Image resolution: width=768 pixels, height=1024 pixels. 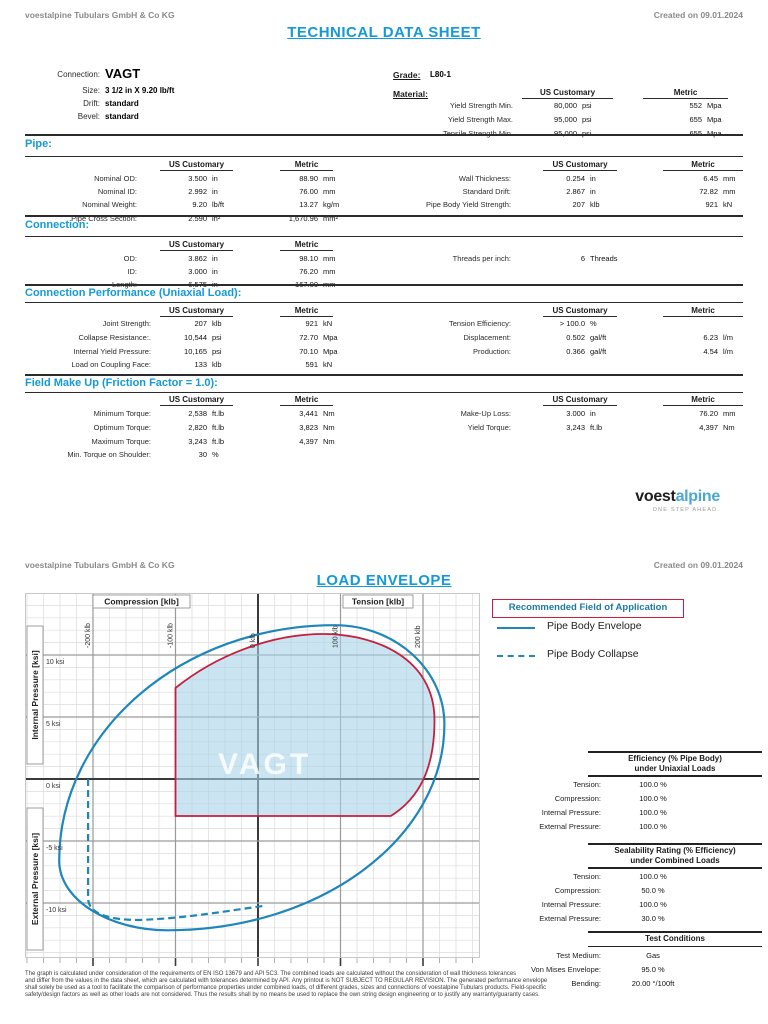 I want to click on spec-metric-value: 3,823, so click(x=308, y=427).